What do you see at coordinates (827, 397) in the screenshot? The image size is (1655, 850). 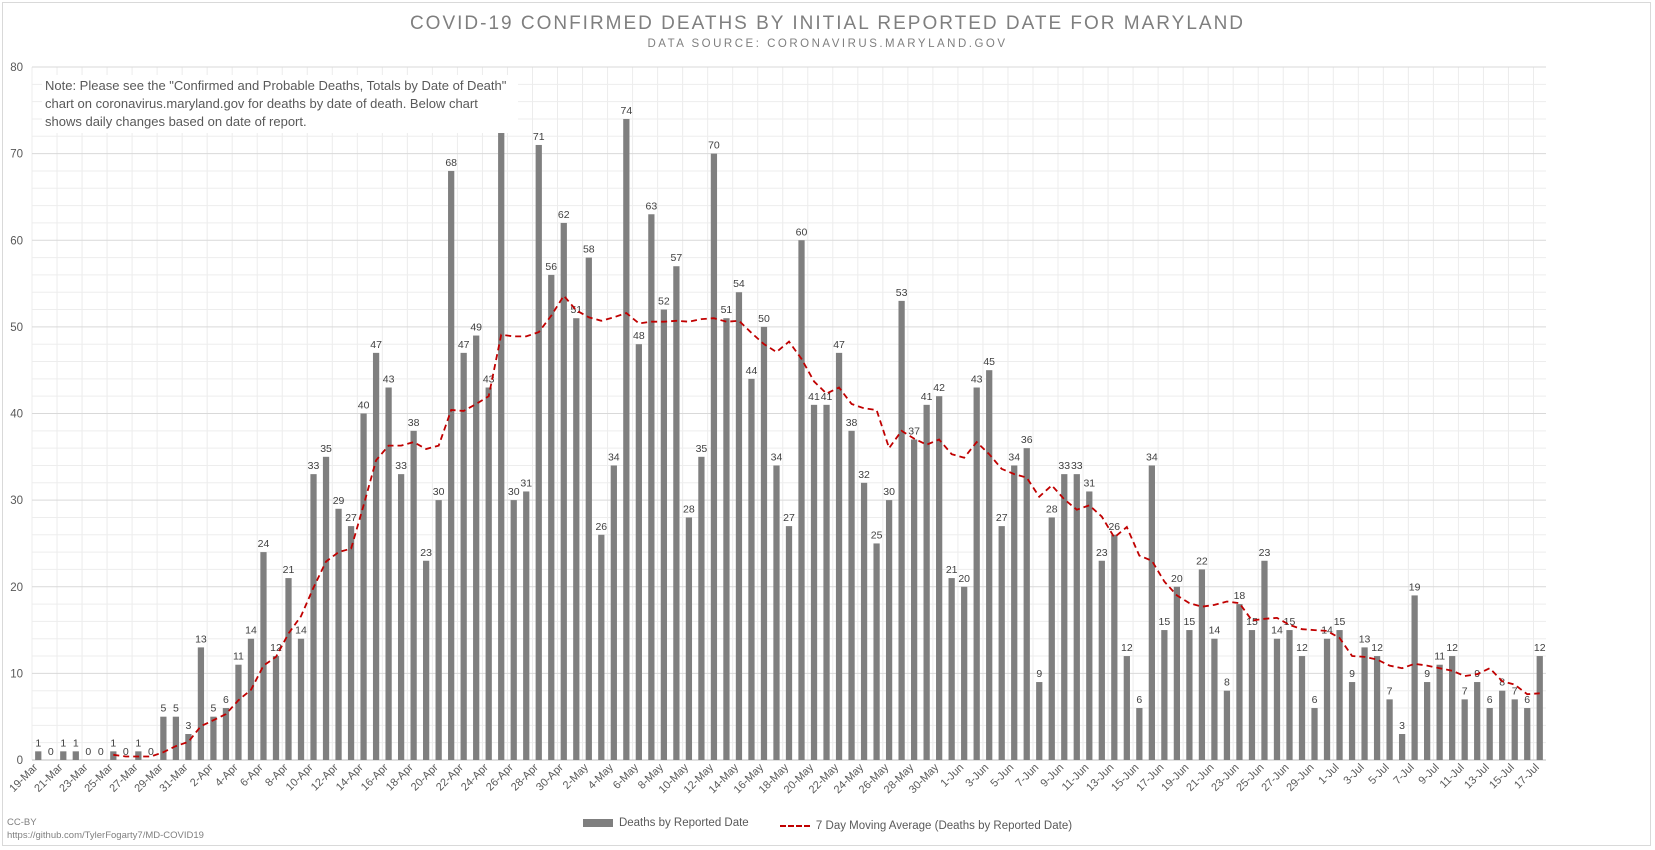 I see `bar-data-label: 41` at bounding box center [827, 397].